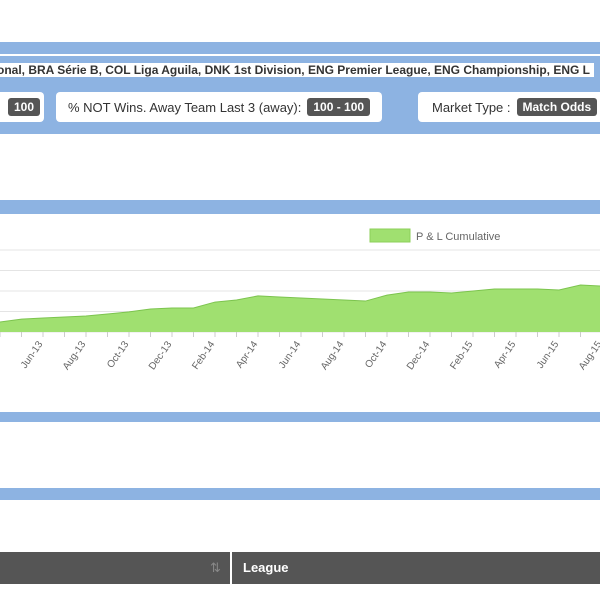 The width and height of the screenshot is (600, 600). Describe the element at coordinates (390, 235) in the screenshot. I see `legend-swatch` at that location.